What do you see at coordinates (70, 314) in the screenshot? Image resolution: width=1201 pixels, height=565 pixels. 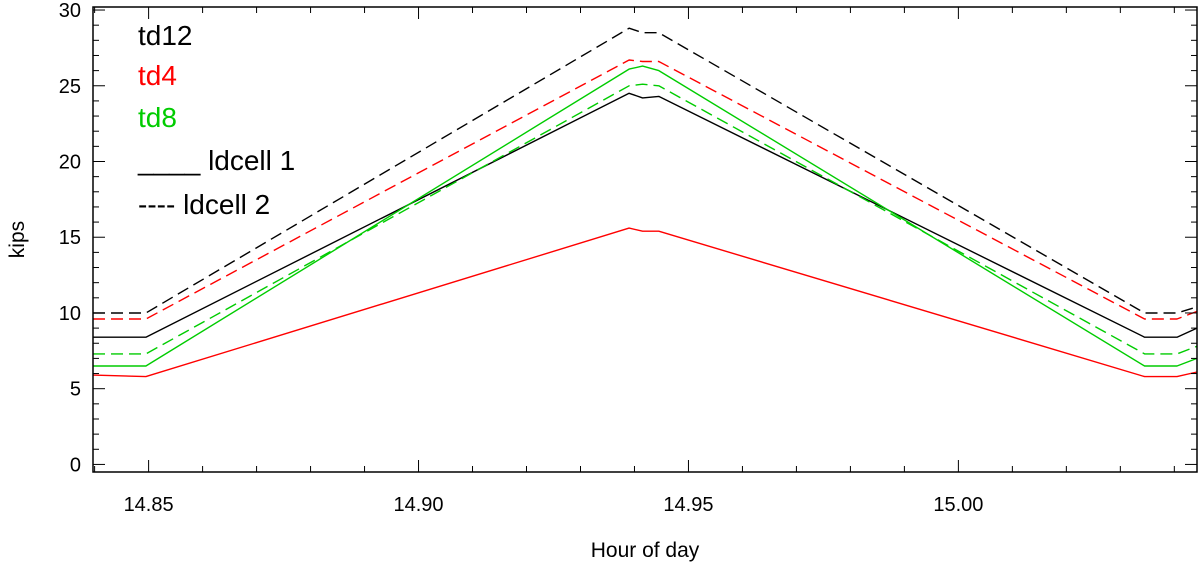 I see `y-tick-label: 10` at bounding box center [70, 314].